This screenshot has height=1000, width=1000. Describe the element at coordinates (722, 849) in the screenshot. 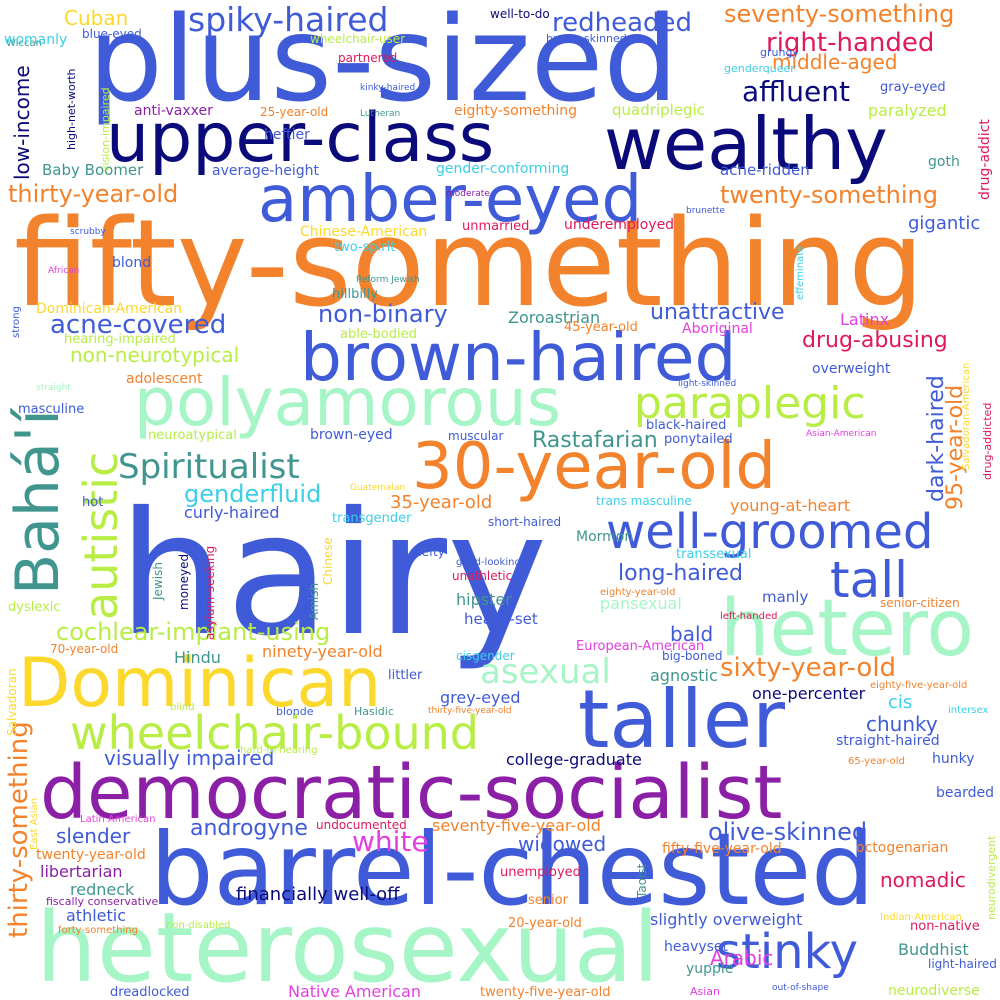

I see `word: fifty-five-year-old` at that location.